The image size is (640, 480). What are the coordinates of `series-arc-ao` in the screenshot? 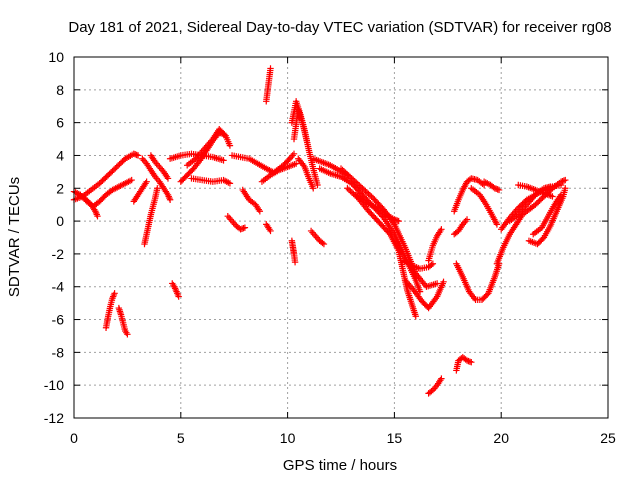 It's located at (491, 186).